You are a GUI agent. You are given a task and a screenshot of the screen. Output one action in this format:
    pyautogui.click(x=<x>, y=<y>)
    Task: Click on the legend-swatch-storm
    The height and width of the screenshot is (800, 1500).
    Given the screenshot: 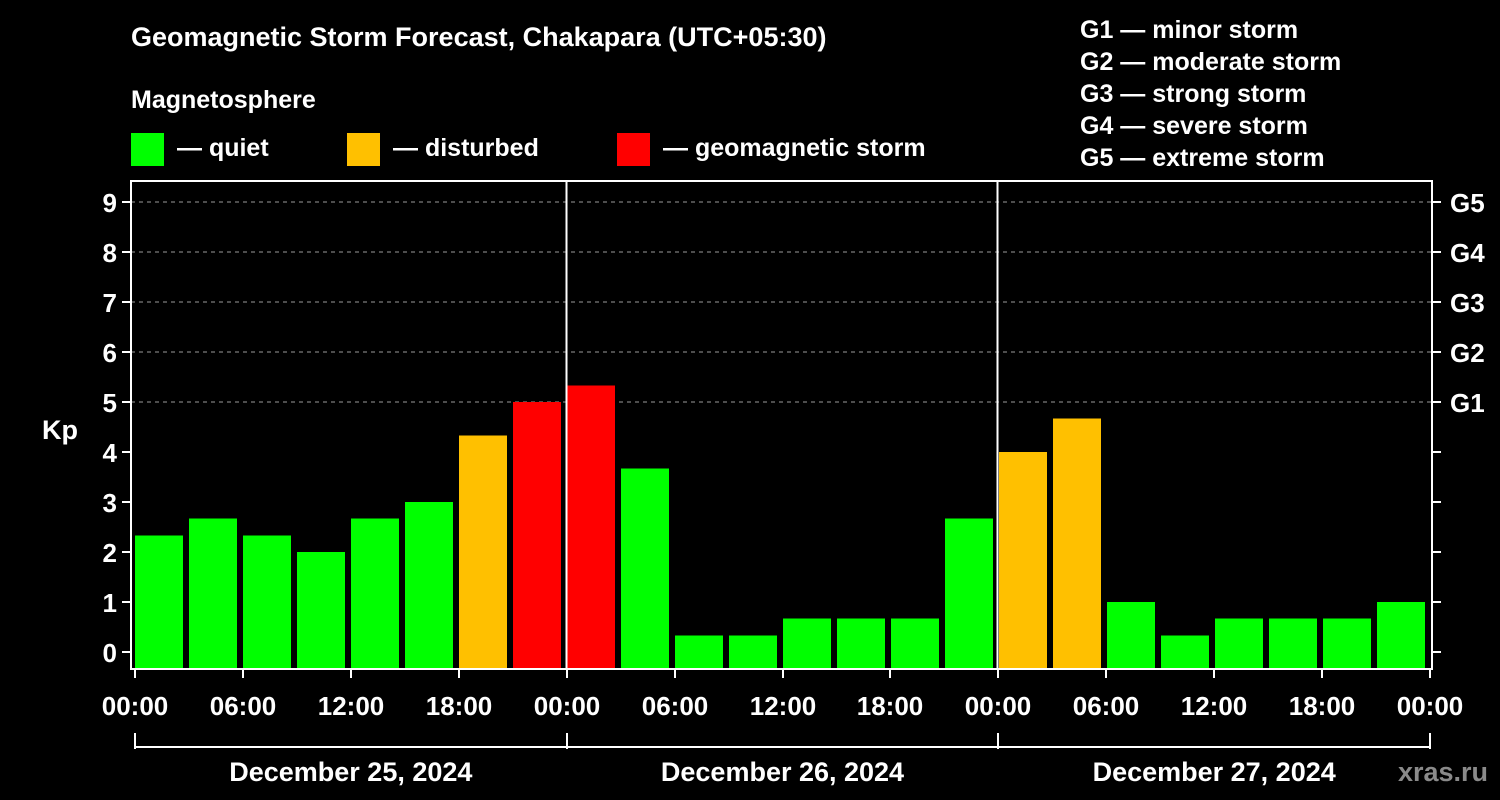 What is the action you would take?
    pyautogui.click(x=633, y=149)
    